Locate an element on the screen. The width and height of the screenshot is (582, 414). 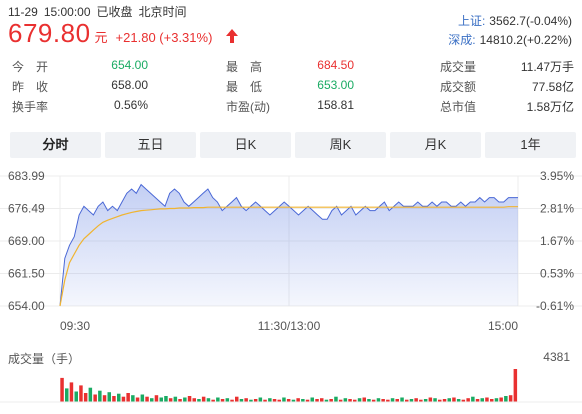
quote-header: 11-29 15:00:00 已收盘 北京时间 is located at coordinates (100, 11).